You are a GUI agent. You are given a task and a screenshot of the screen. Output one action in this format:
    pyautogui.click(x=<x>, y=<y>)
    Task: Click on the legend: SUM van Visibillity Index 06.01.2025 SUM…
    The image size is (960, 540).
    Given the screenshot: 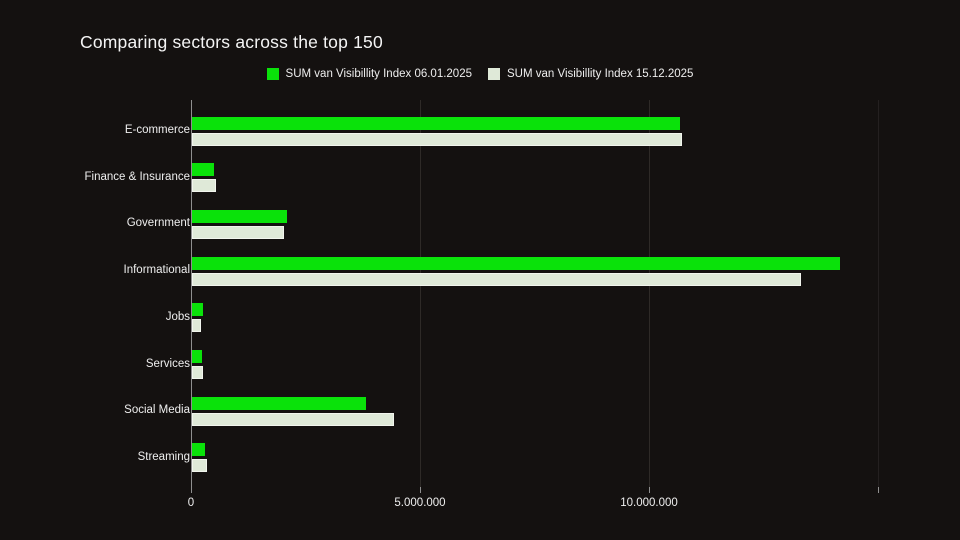 What is the action you would take?
    pyautogui.click(x=480, y=74)
    